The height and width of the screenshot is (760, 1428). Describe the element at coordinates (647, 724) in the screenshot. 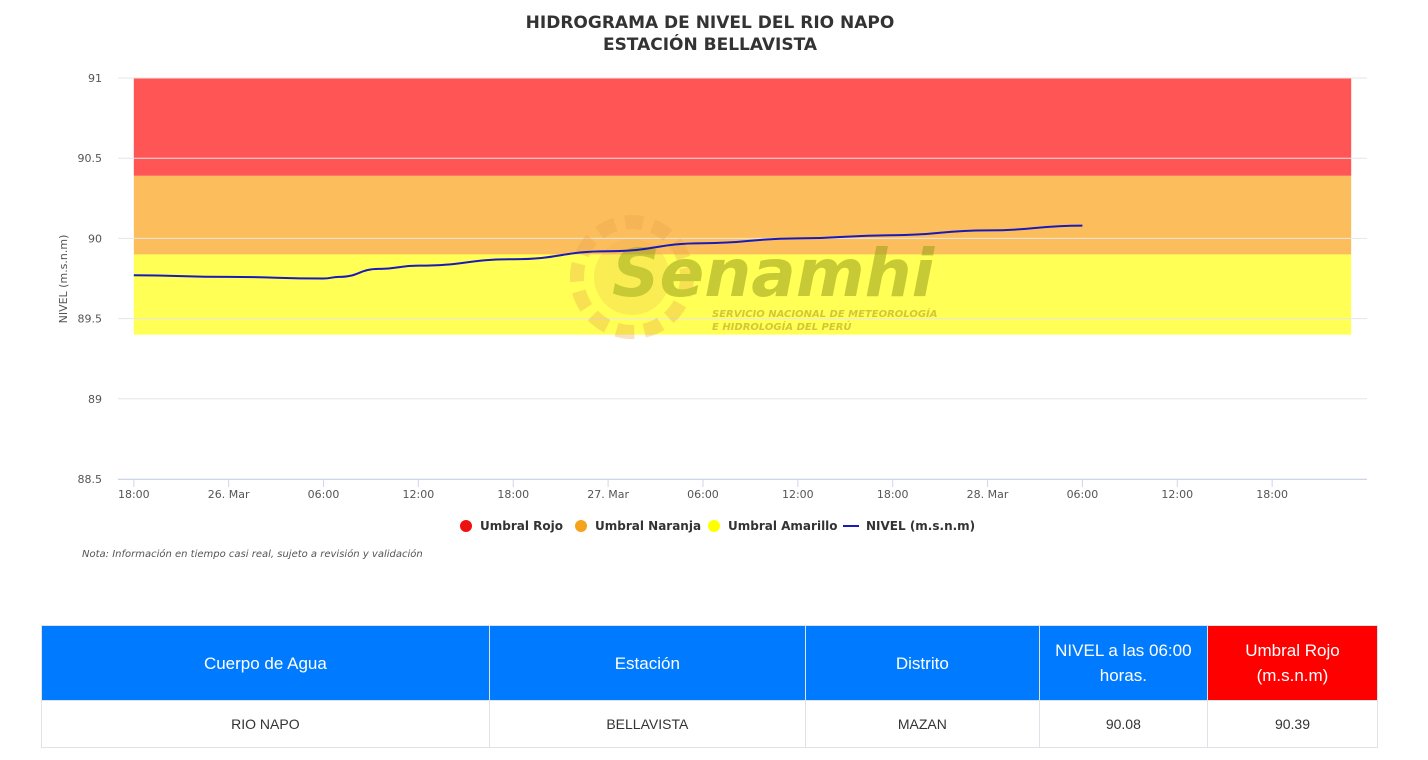

I see `cell-station: BELLAVISTA` at that location.